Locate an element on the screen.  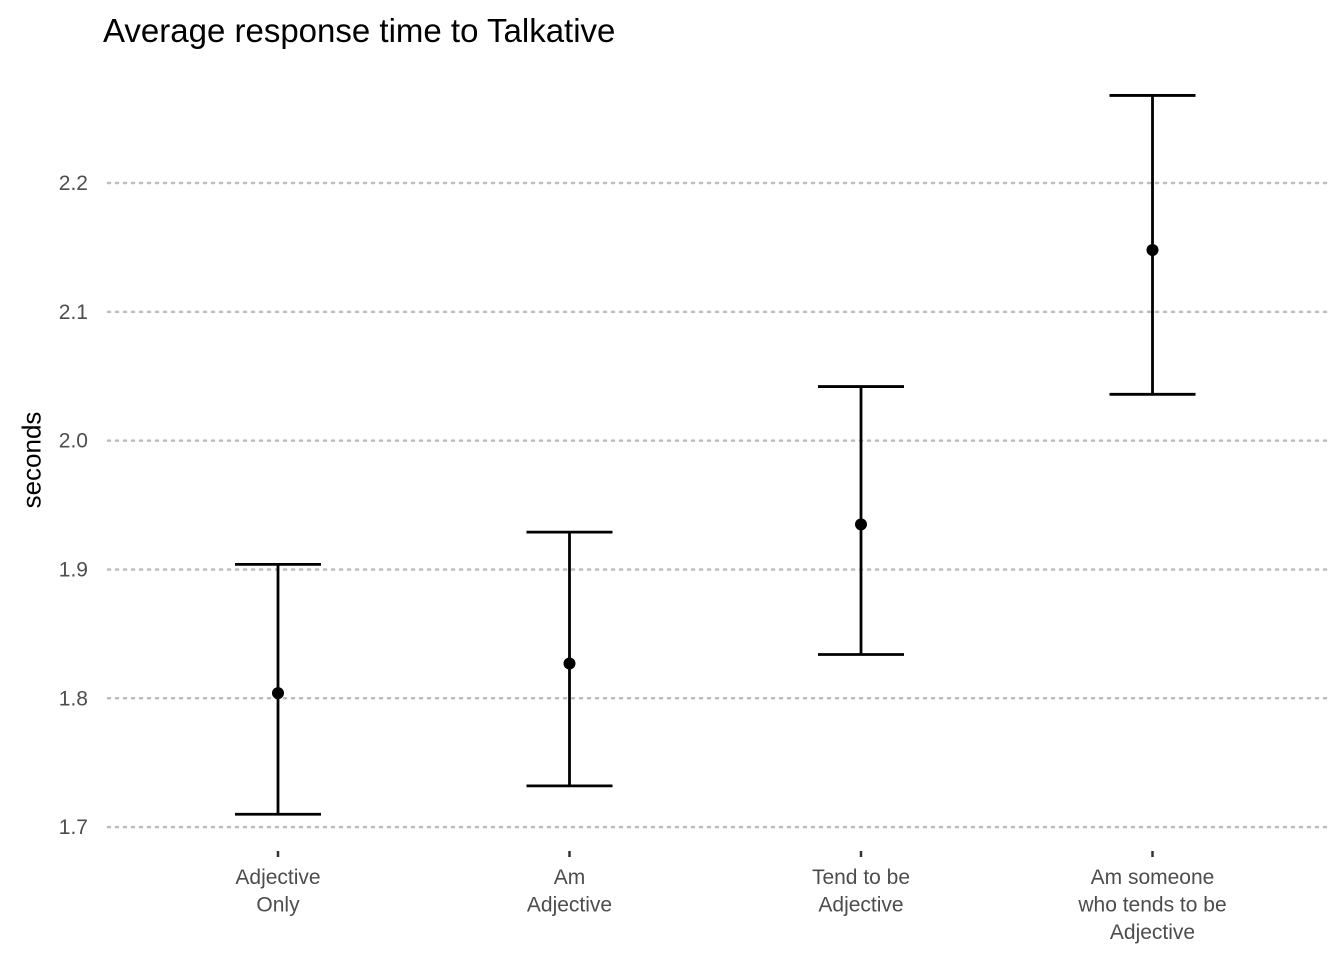
y-tick-label: 2.2 is located at coordinates (73, 183).